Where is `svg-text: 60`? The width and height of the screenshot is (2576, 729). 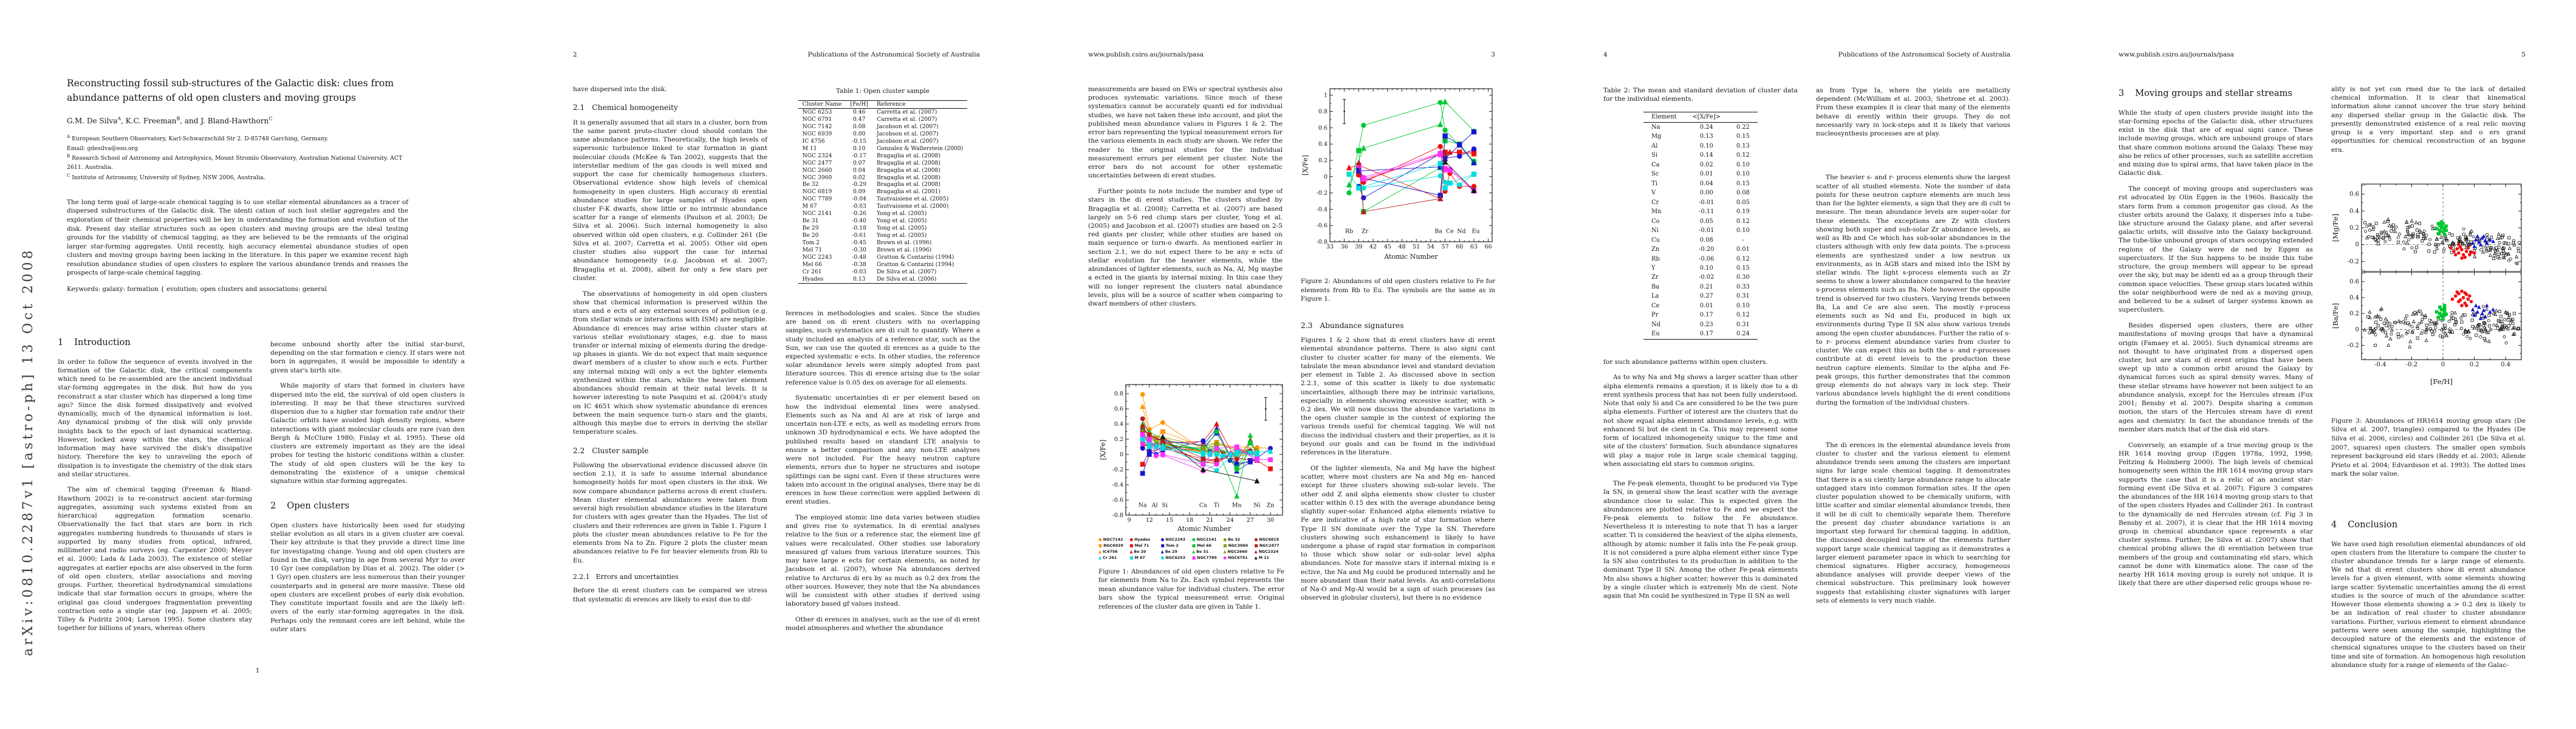 svg-text: 60 is located at coordinates (1460, 247).